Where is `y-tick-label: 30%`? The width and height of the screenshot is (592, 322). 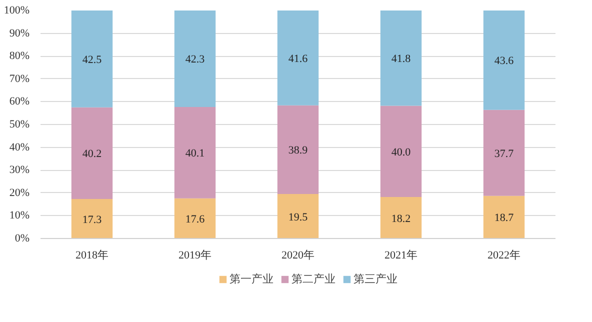 y-tick-label: 30% is located at coordinates (19, 170).